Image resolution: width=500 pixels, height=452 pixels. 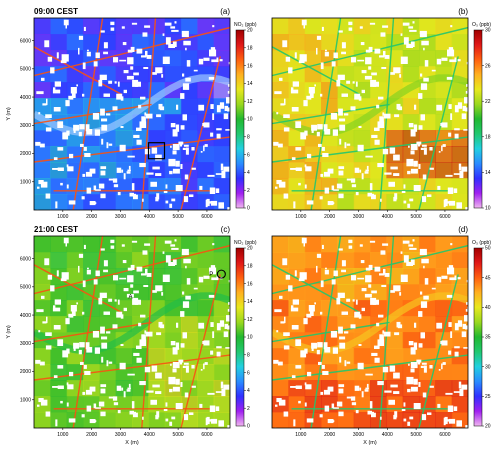 What do you see at coordinates (488, 209) in the screenshot?
I see `colorbar-tick-label: 10` at bounding box center [488, 209].